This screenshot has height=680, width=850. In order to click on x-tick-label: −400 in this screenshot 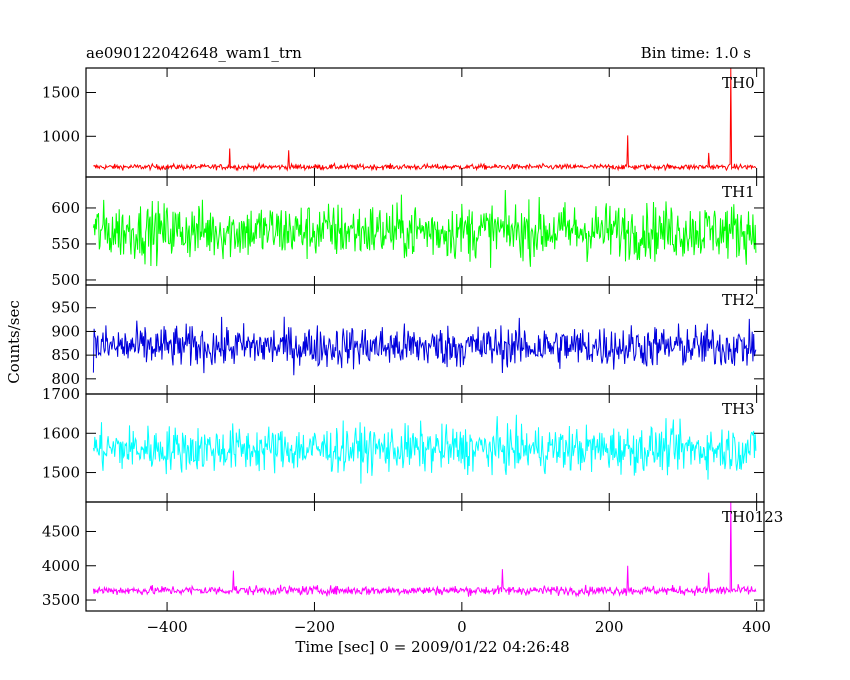, I will do `click(166, 627)`.